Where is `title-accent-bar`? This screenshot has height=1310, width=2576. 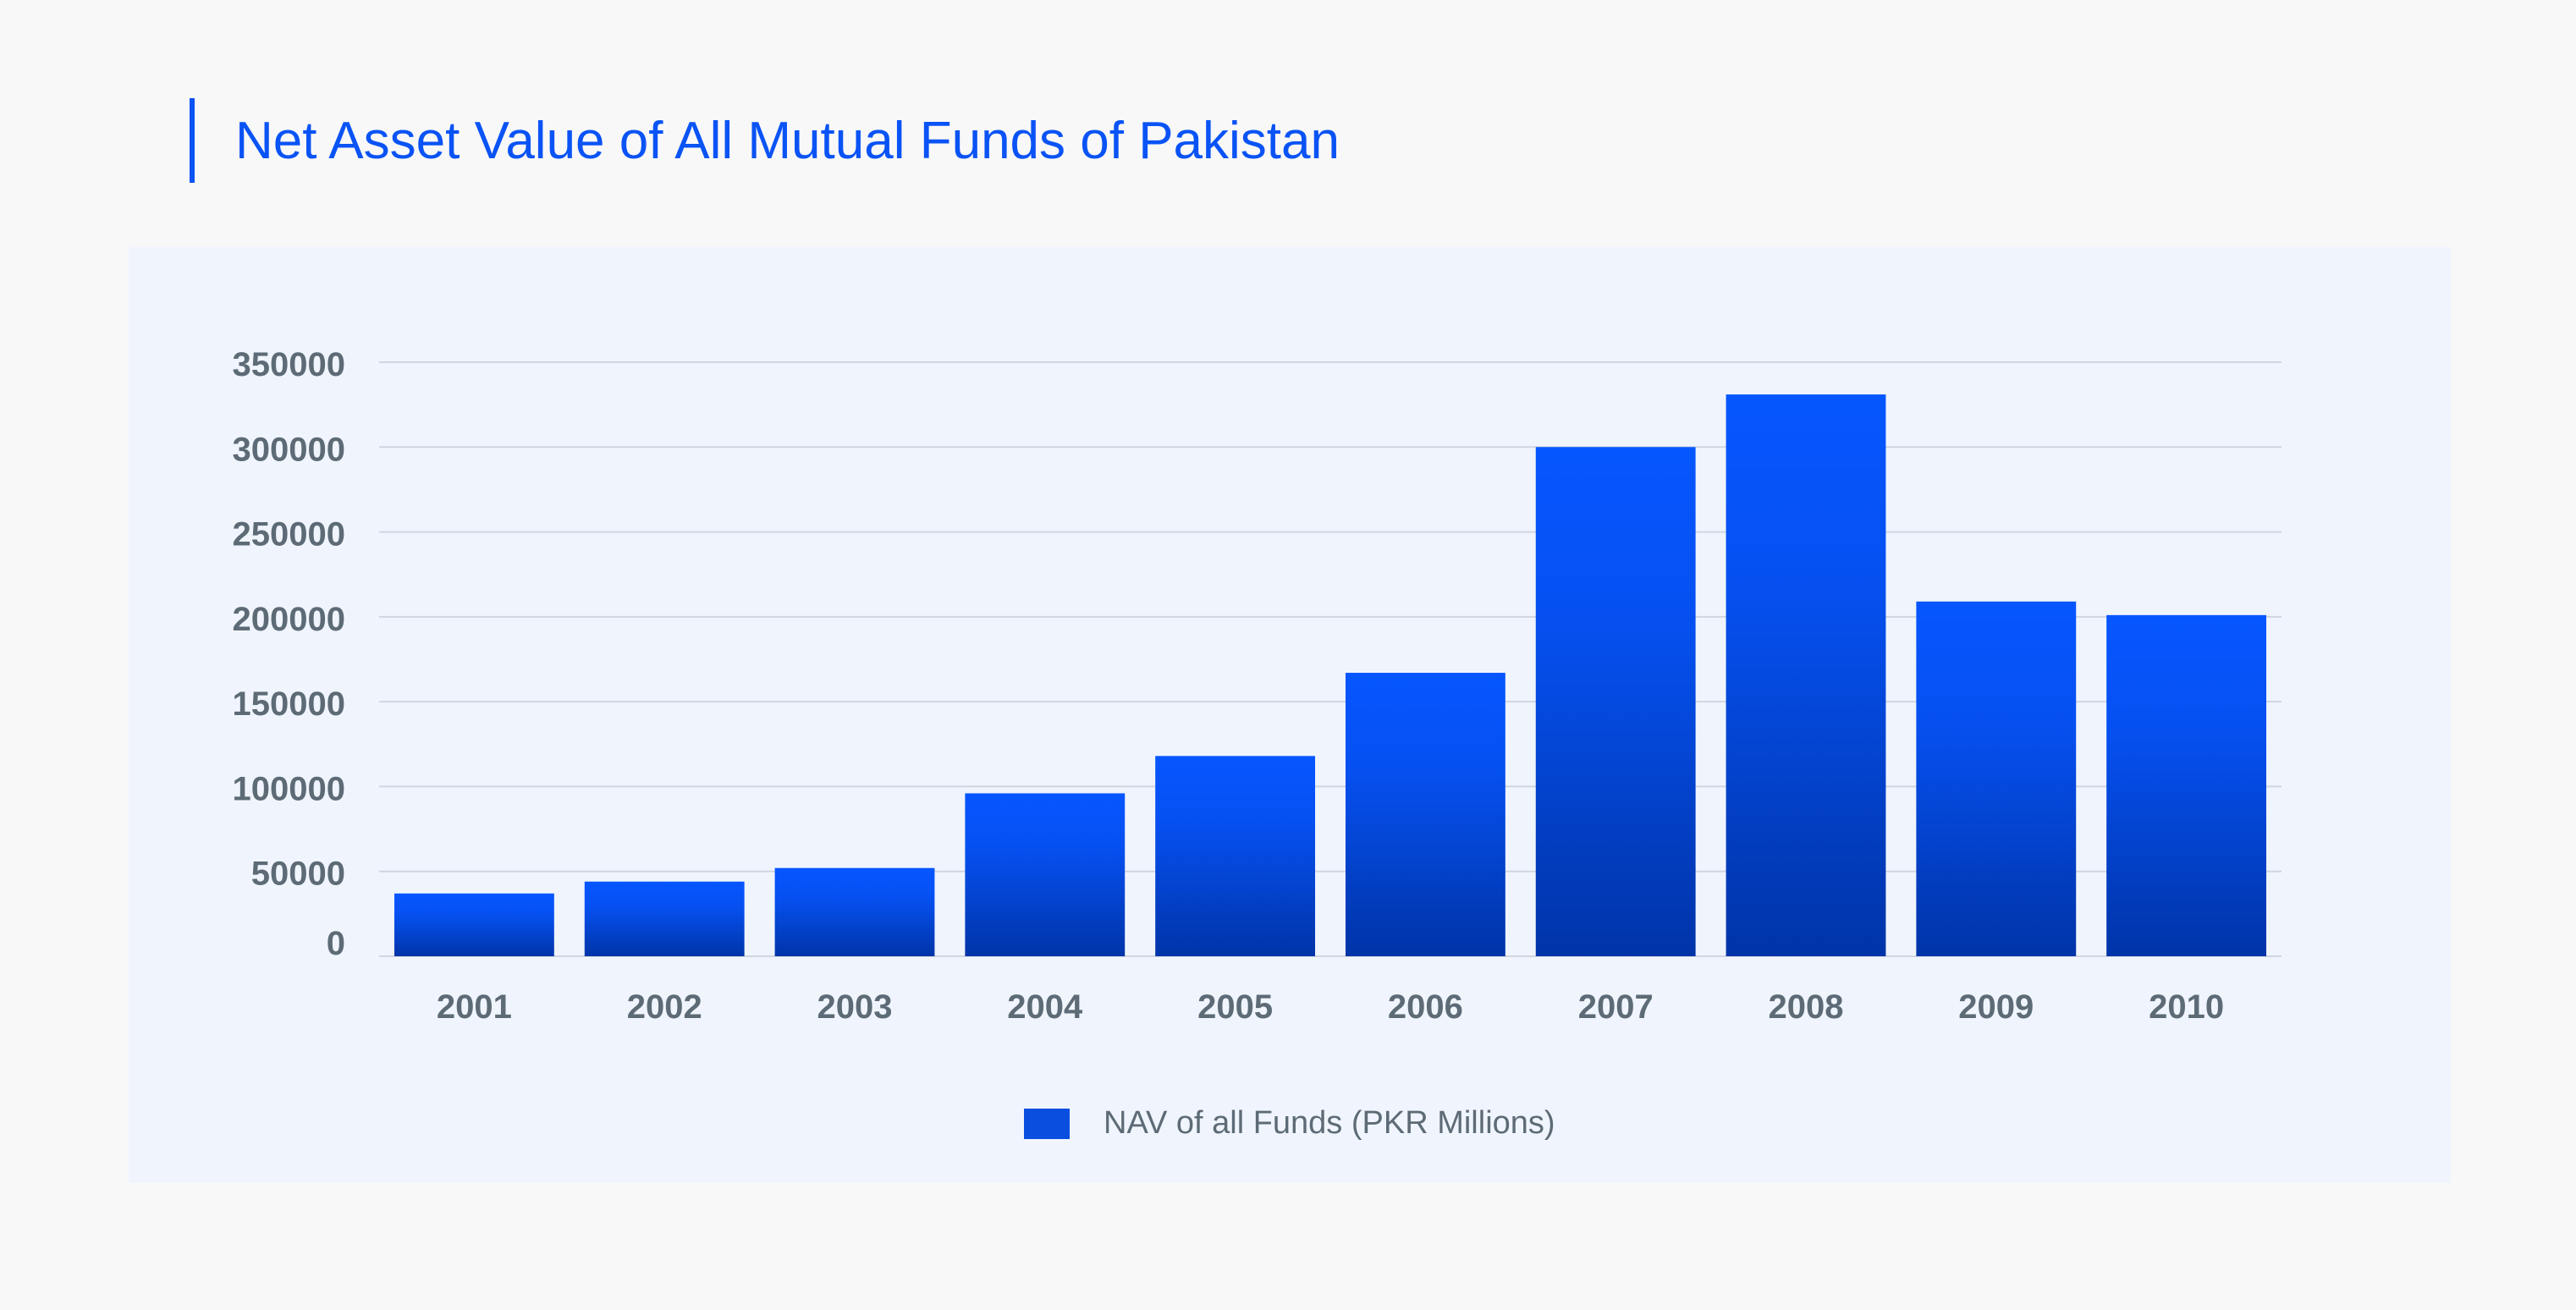
title-accent-bar is located at coordinates (192, 140).